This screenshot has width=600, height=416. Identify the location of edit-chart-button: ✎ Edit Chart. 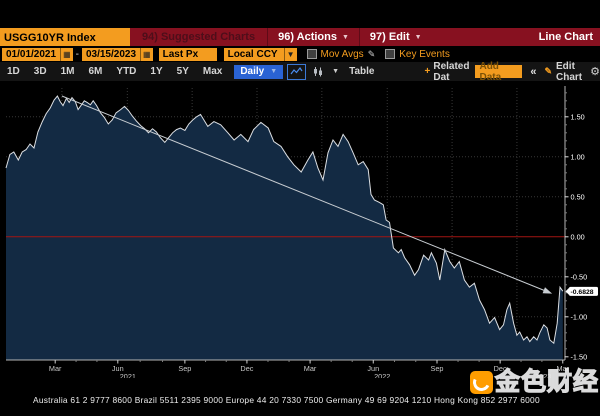
(563, 72).